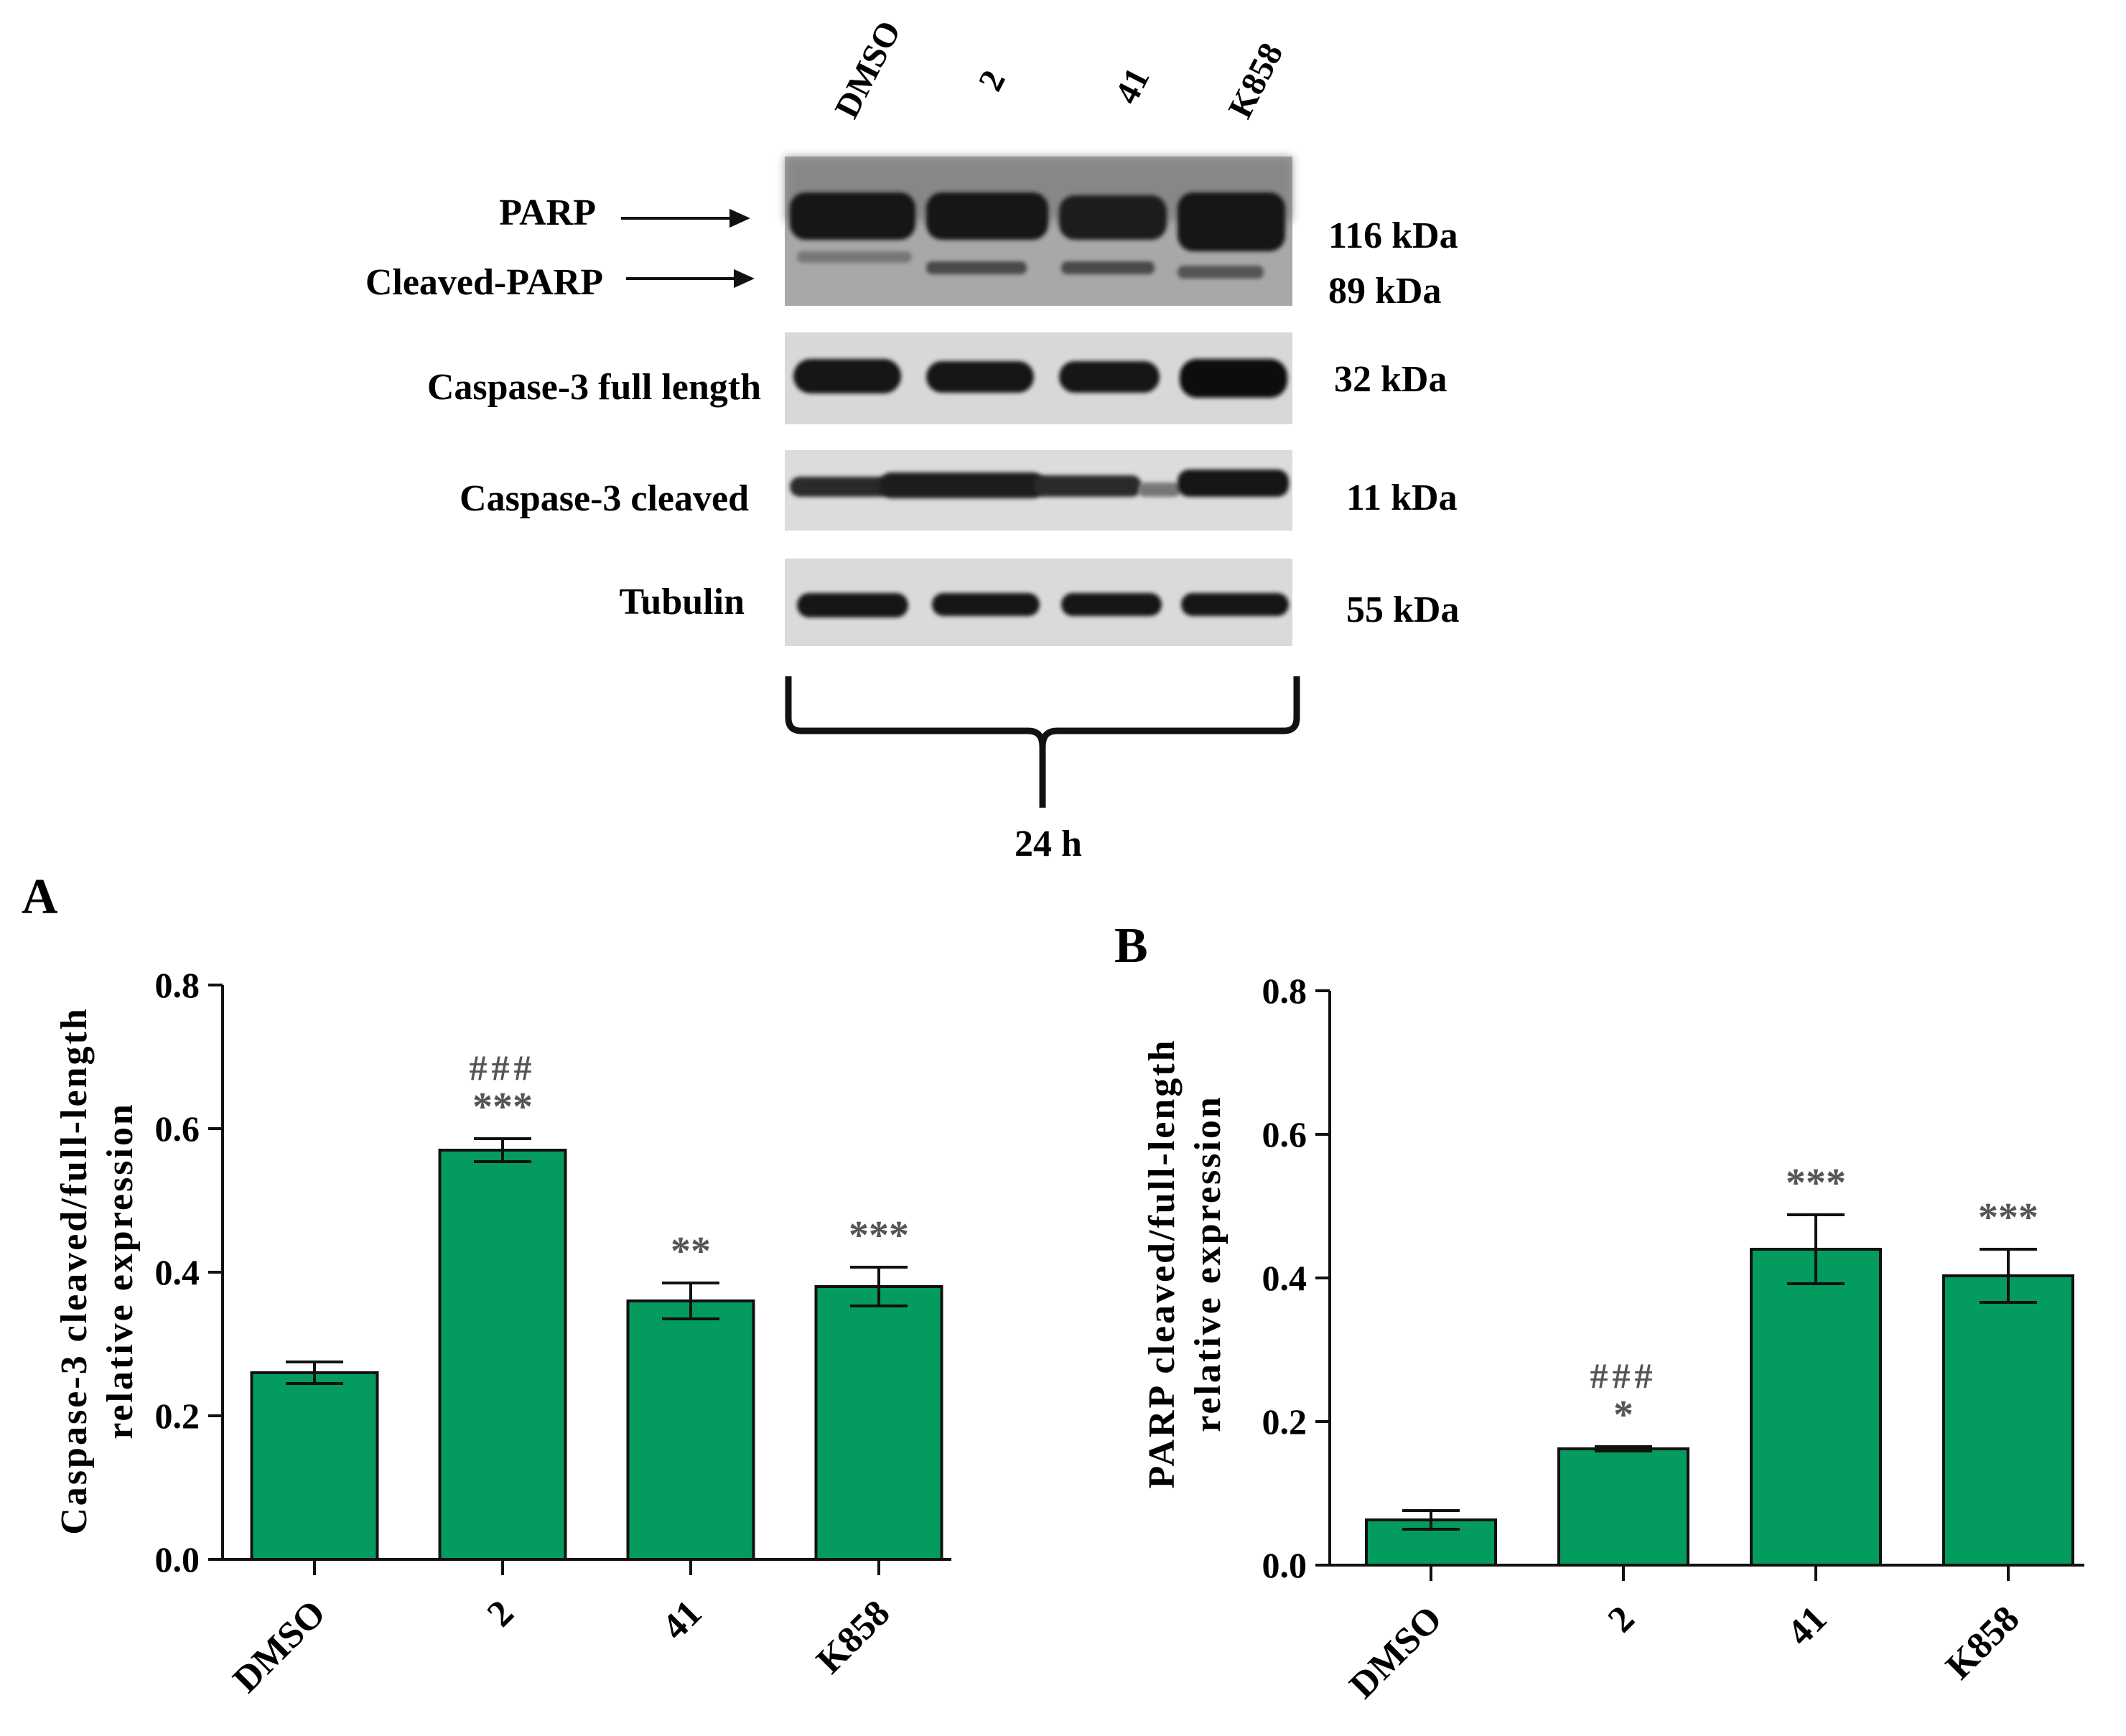  I want to click on molecular-weight-label: 89 kDa, so click(1384, 291).